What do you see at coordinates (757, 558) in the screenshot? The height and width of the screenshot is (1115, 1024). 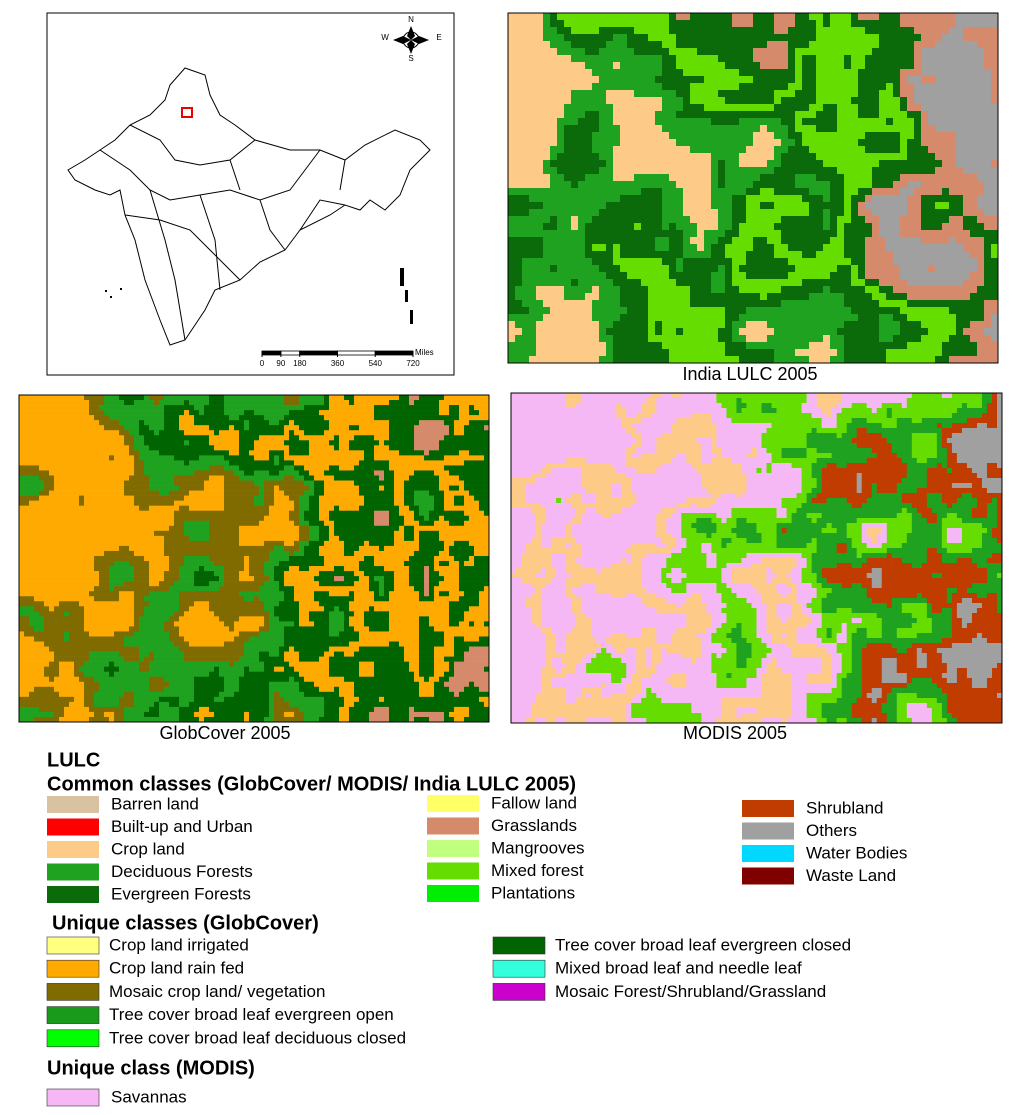 I see `map-raster` at bounding box center [757, 558].